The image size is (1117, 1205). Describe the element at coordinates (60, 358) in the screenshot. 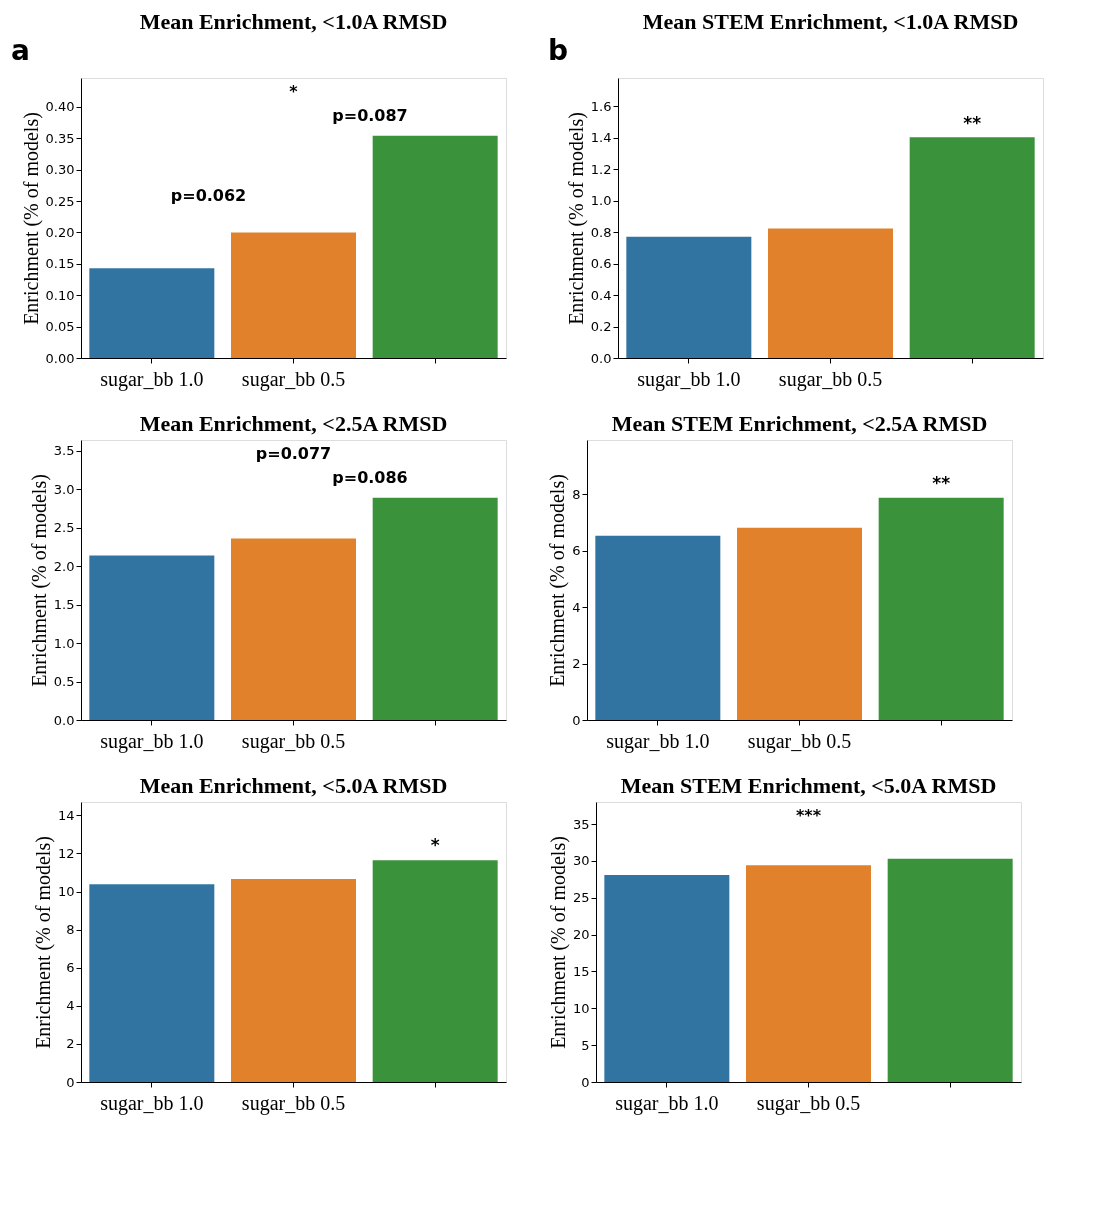

I see `y-tick-label: 0.00` at that location.